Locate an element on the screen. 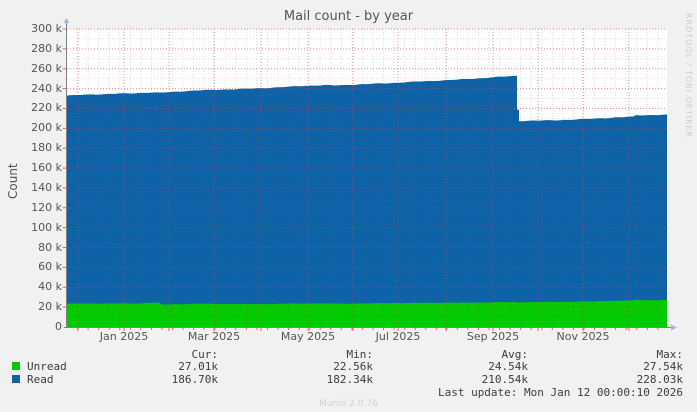 Image resolution: width=697 pixels, height=412 pixels. y-tick-label: 180 k is located at coordinates (46, 148).